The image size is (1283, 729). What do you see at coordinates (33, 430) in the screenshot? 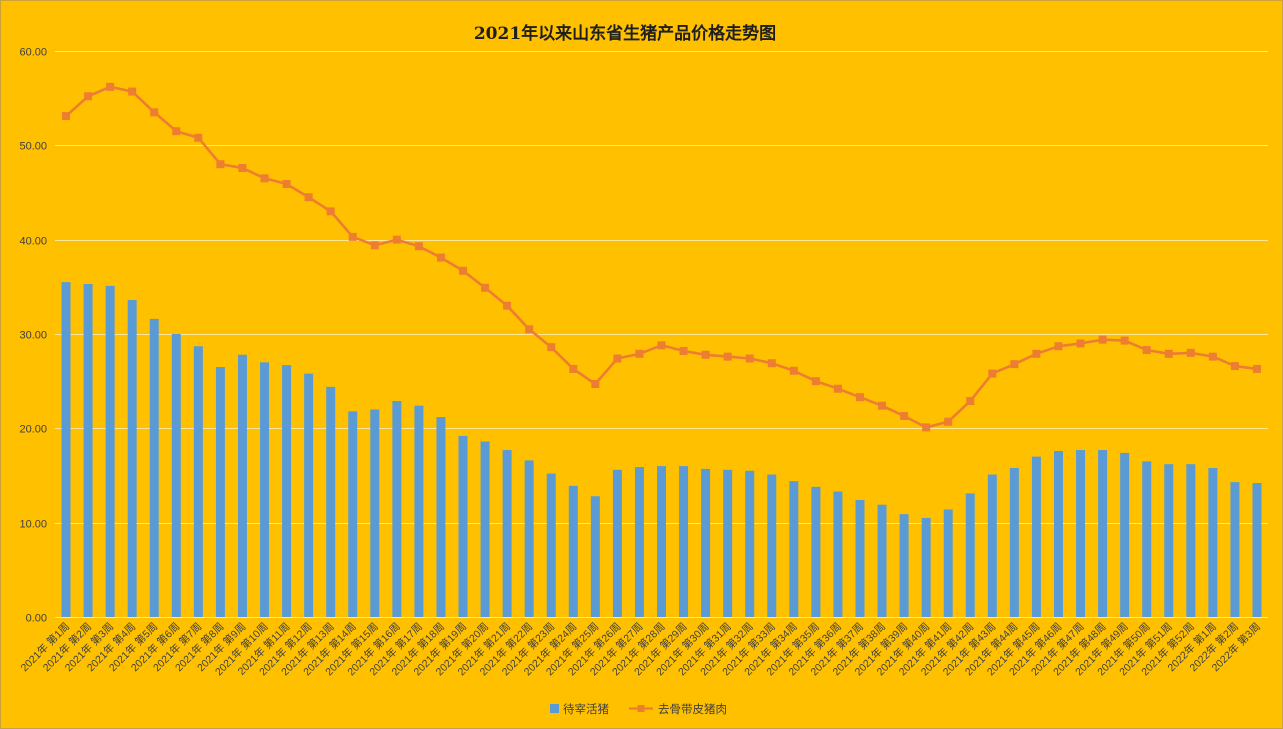
I see `y-tick-label: 20.00` at bounding box center [33, 430].